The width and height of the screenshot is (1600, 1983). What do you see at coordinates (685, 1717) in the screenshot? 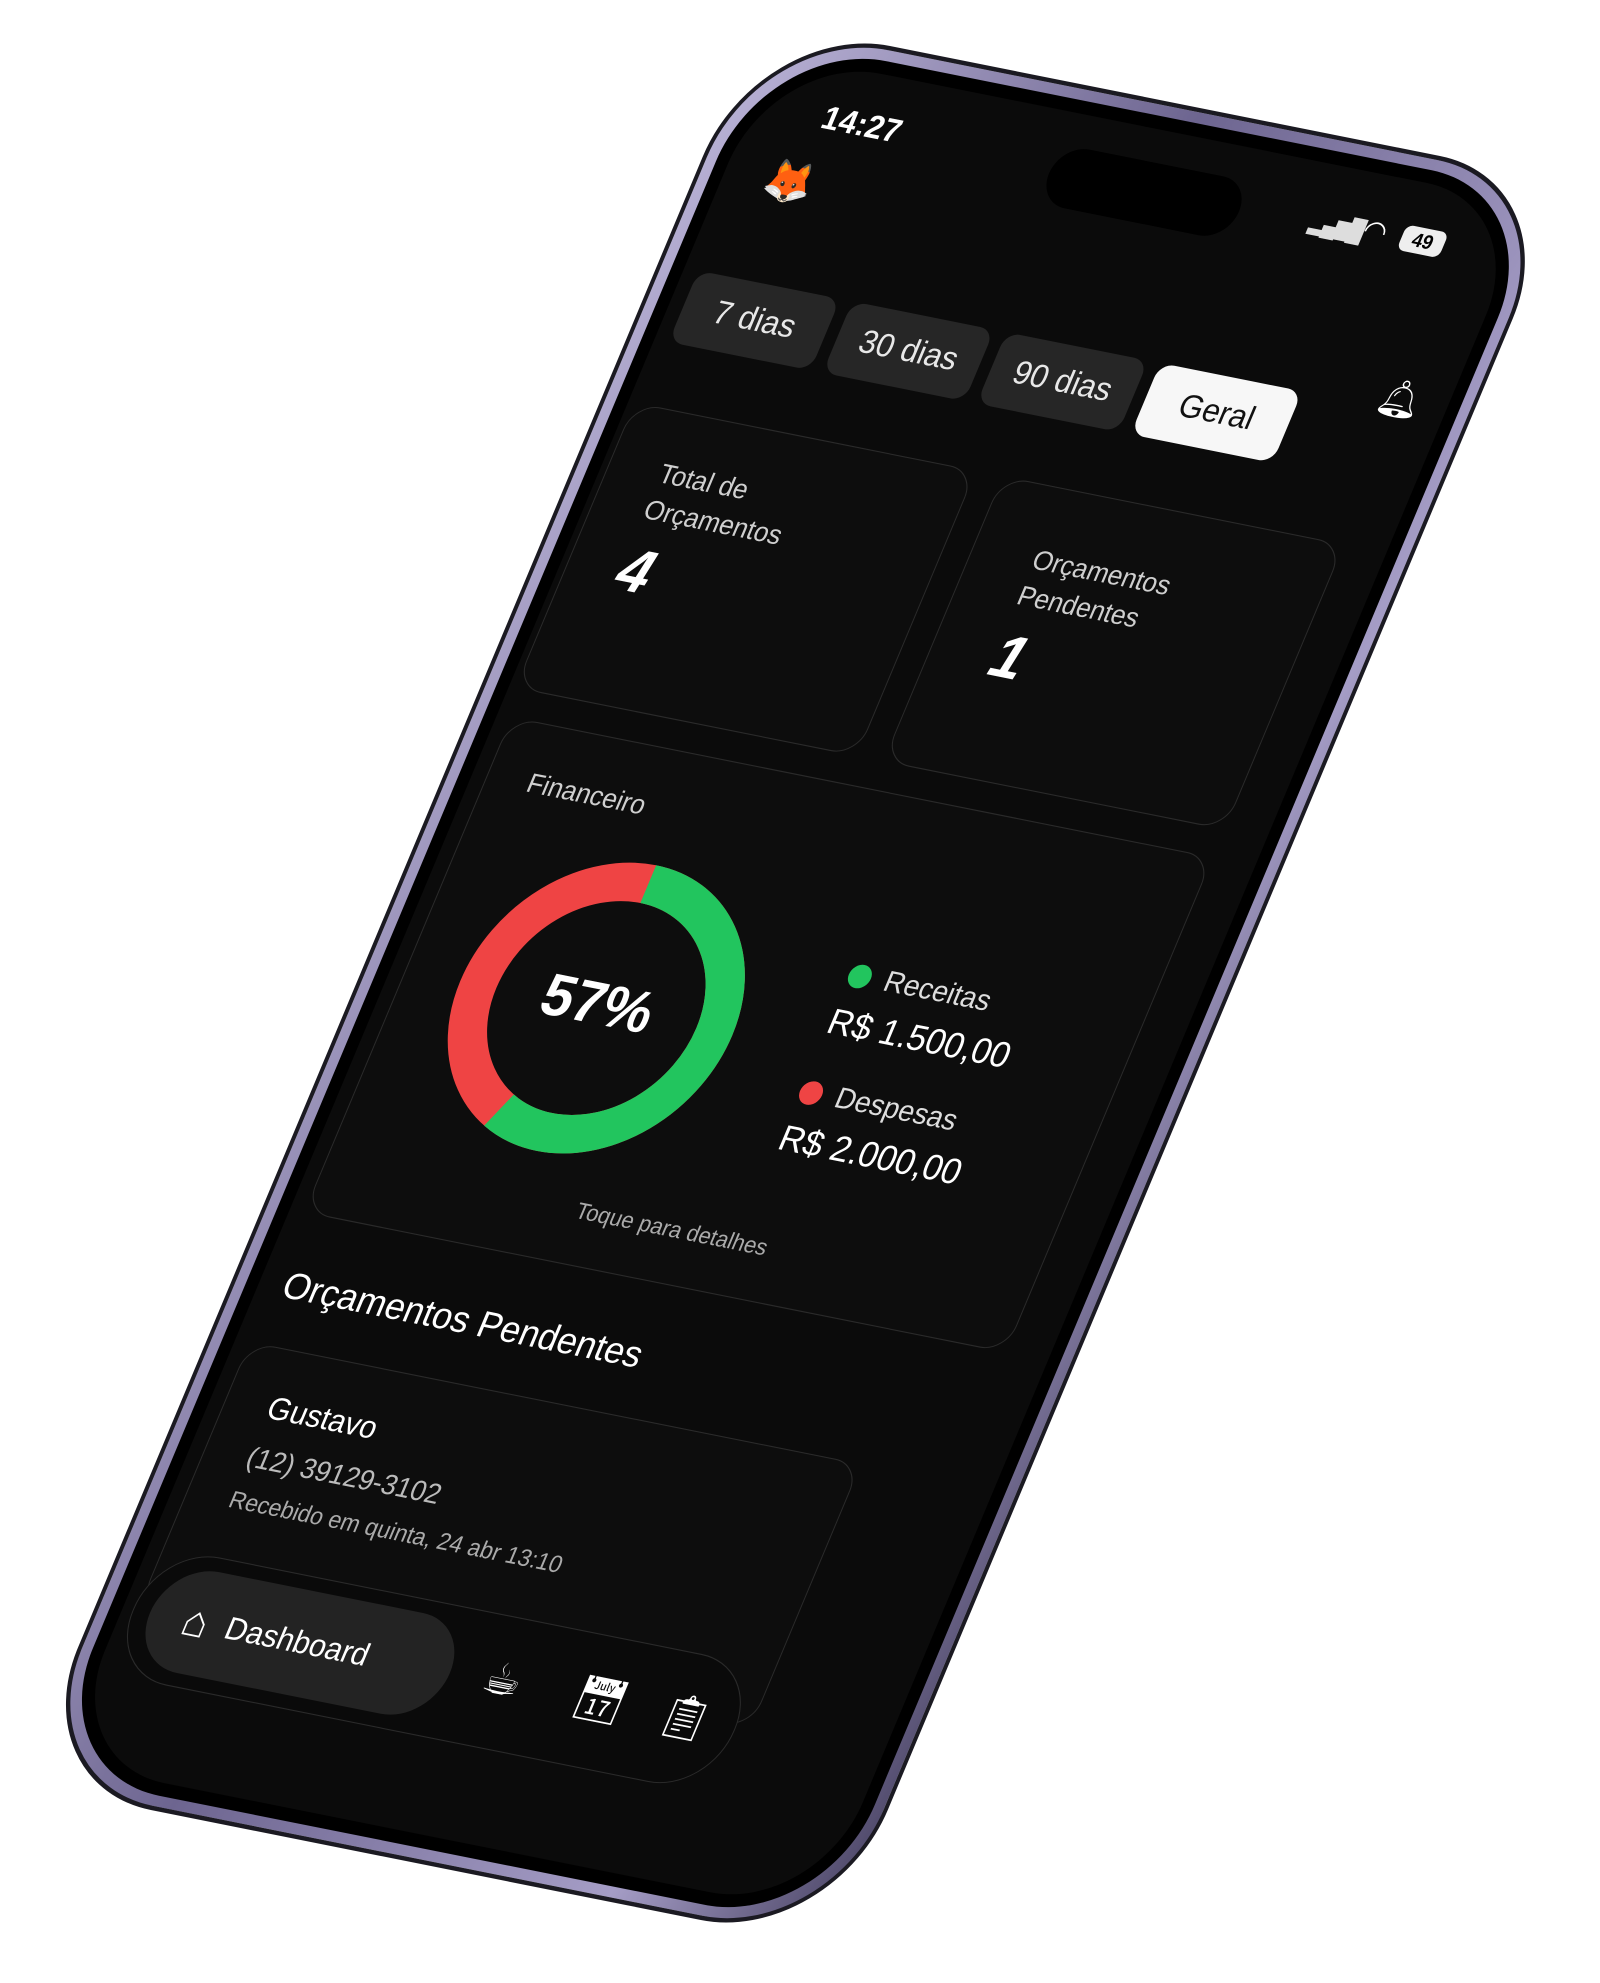
I see `clipboard-icon: 📋︎` at bounding box center [685, 1717].